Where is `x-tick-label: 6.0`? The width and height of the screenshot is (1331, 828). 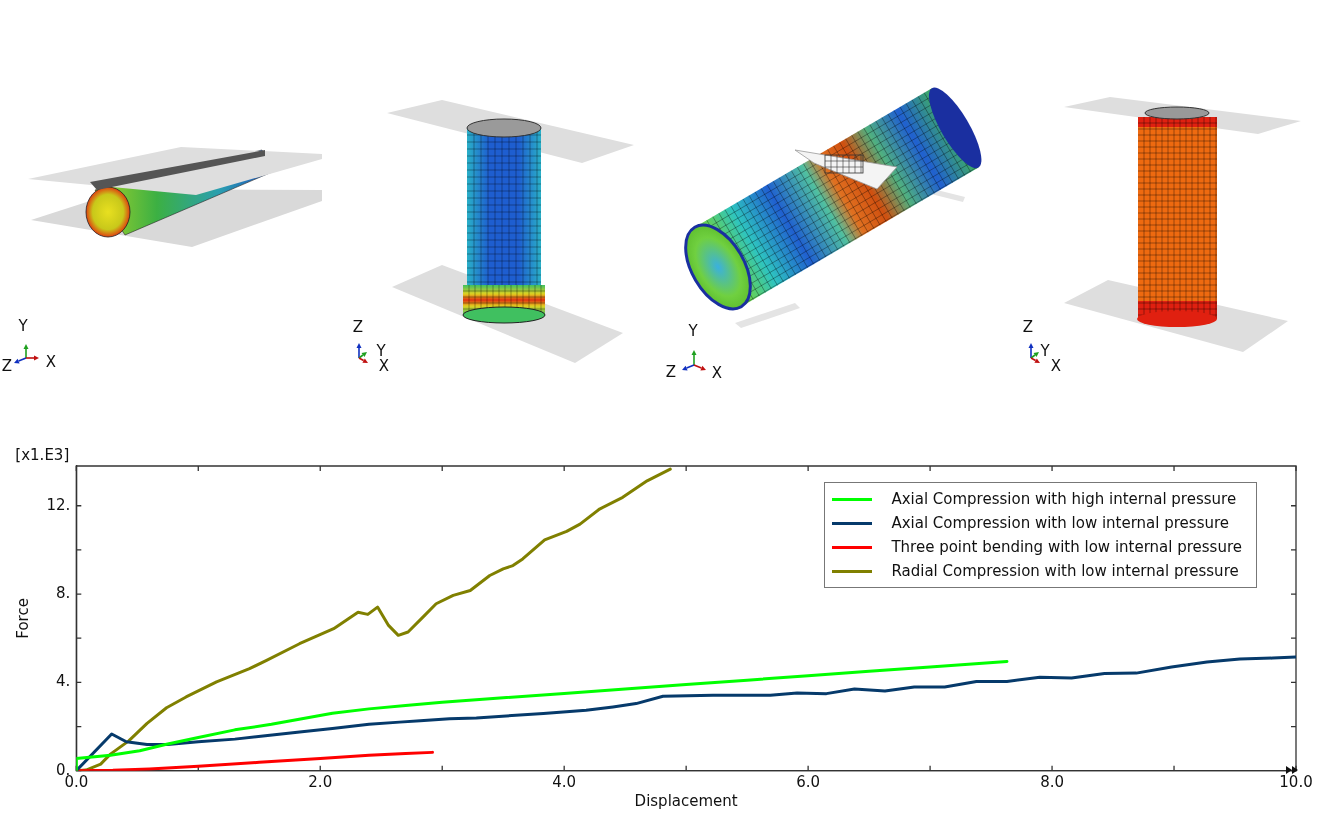 x-tick-label: 6.0 is located at coordinates (808, 781).